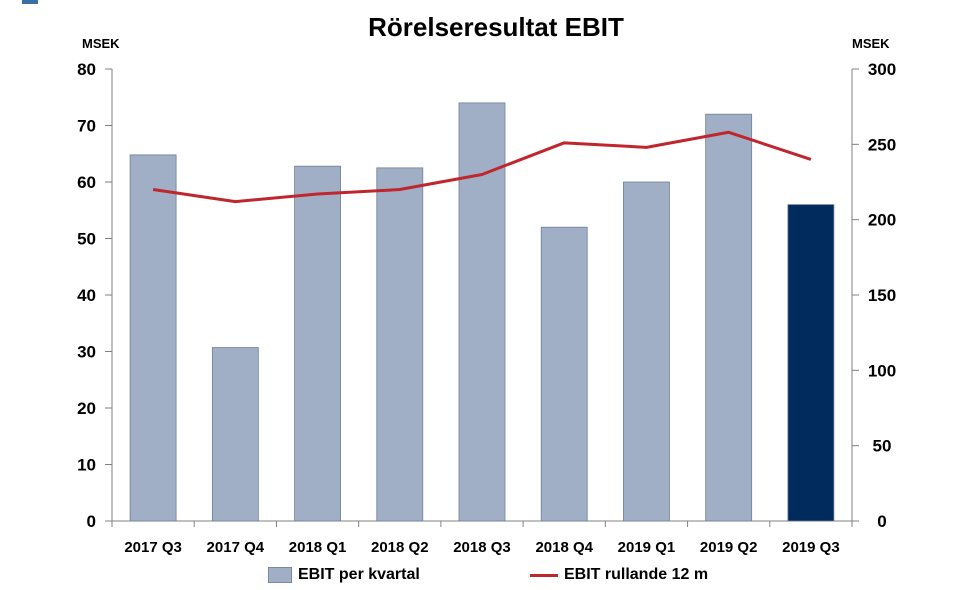  What do you see at coordinates (729, 547) in the screenshot?
I see `x-axis-category-label: 2019 Q2` at bounding box center [729, 547].